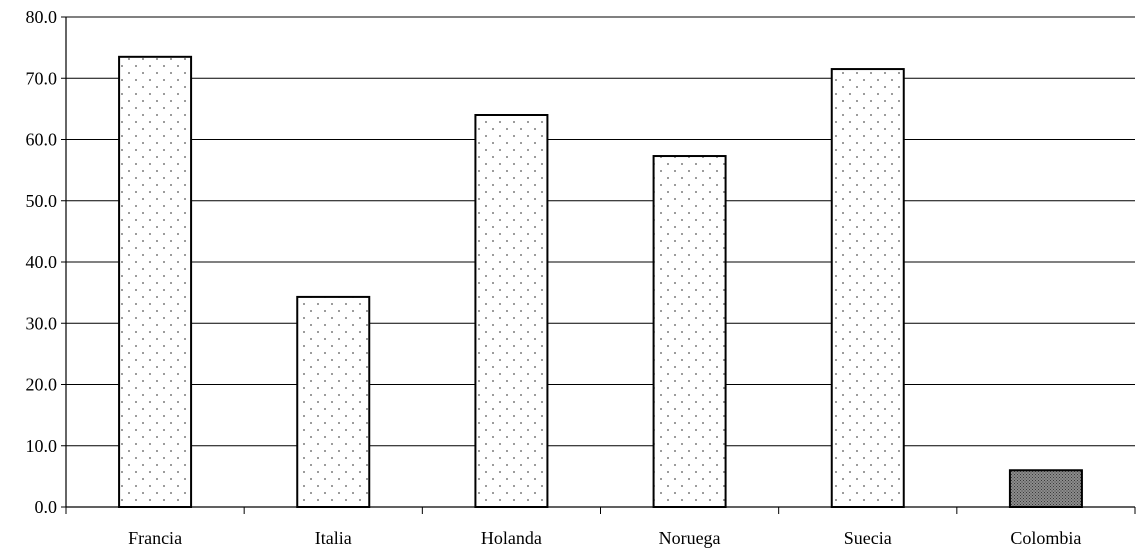  Describe the element at coordinates (333, 538) in the screenshot. I see `x-tick-label: Italia` at that location.